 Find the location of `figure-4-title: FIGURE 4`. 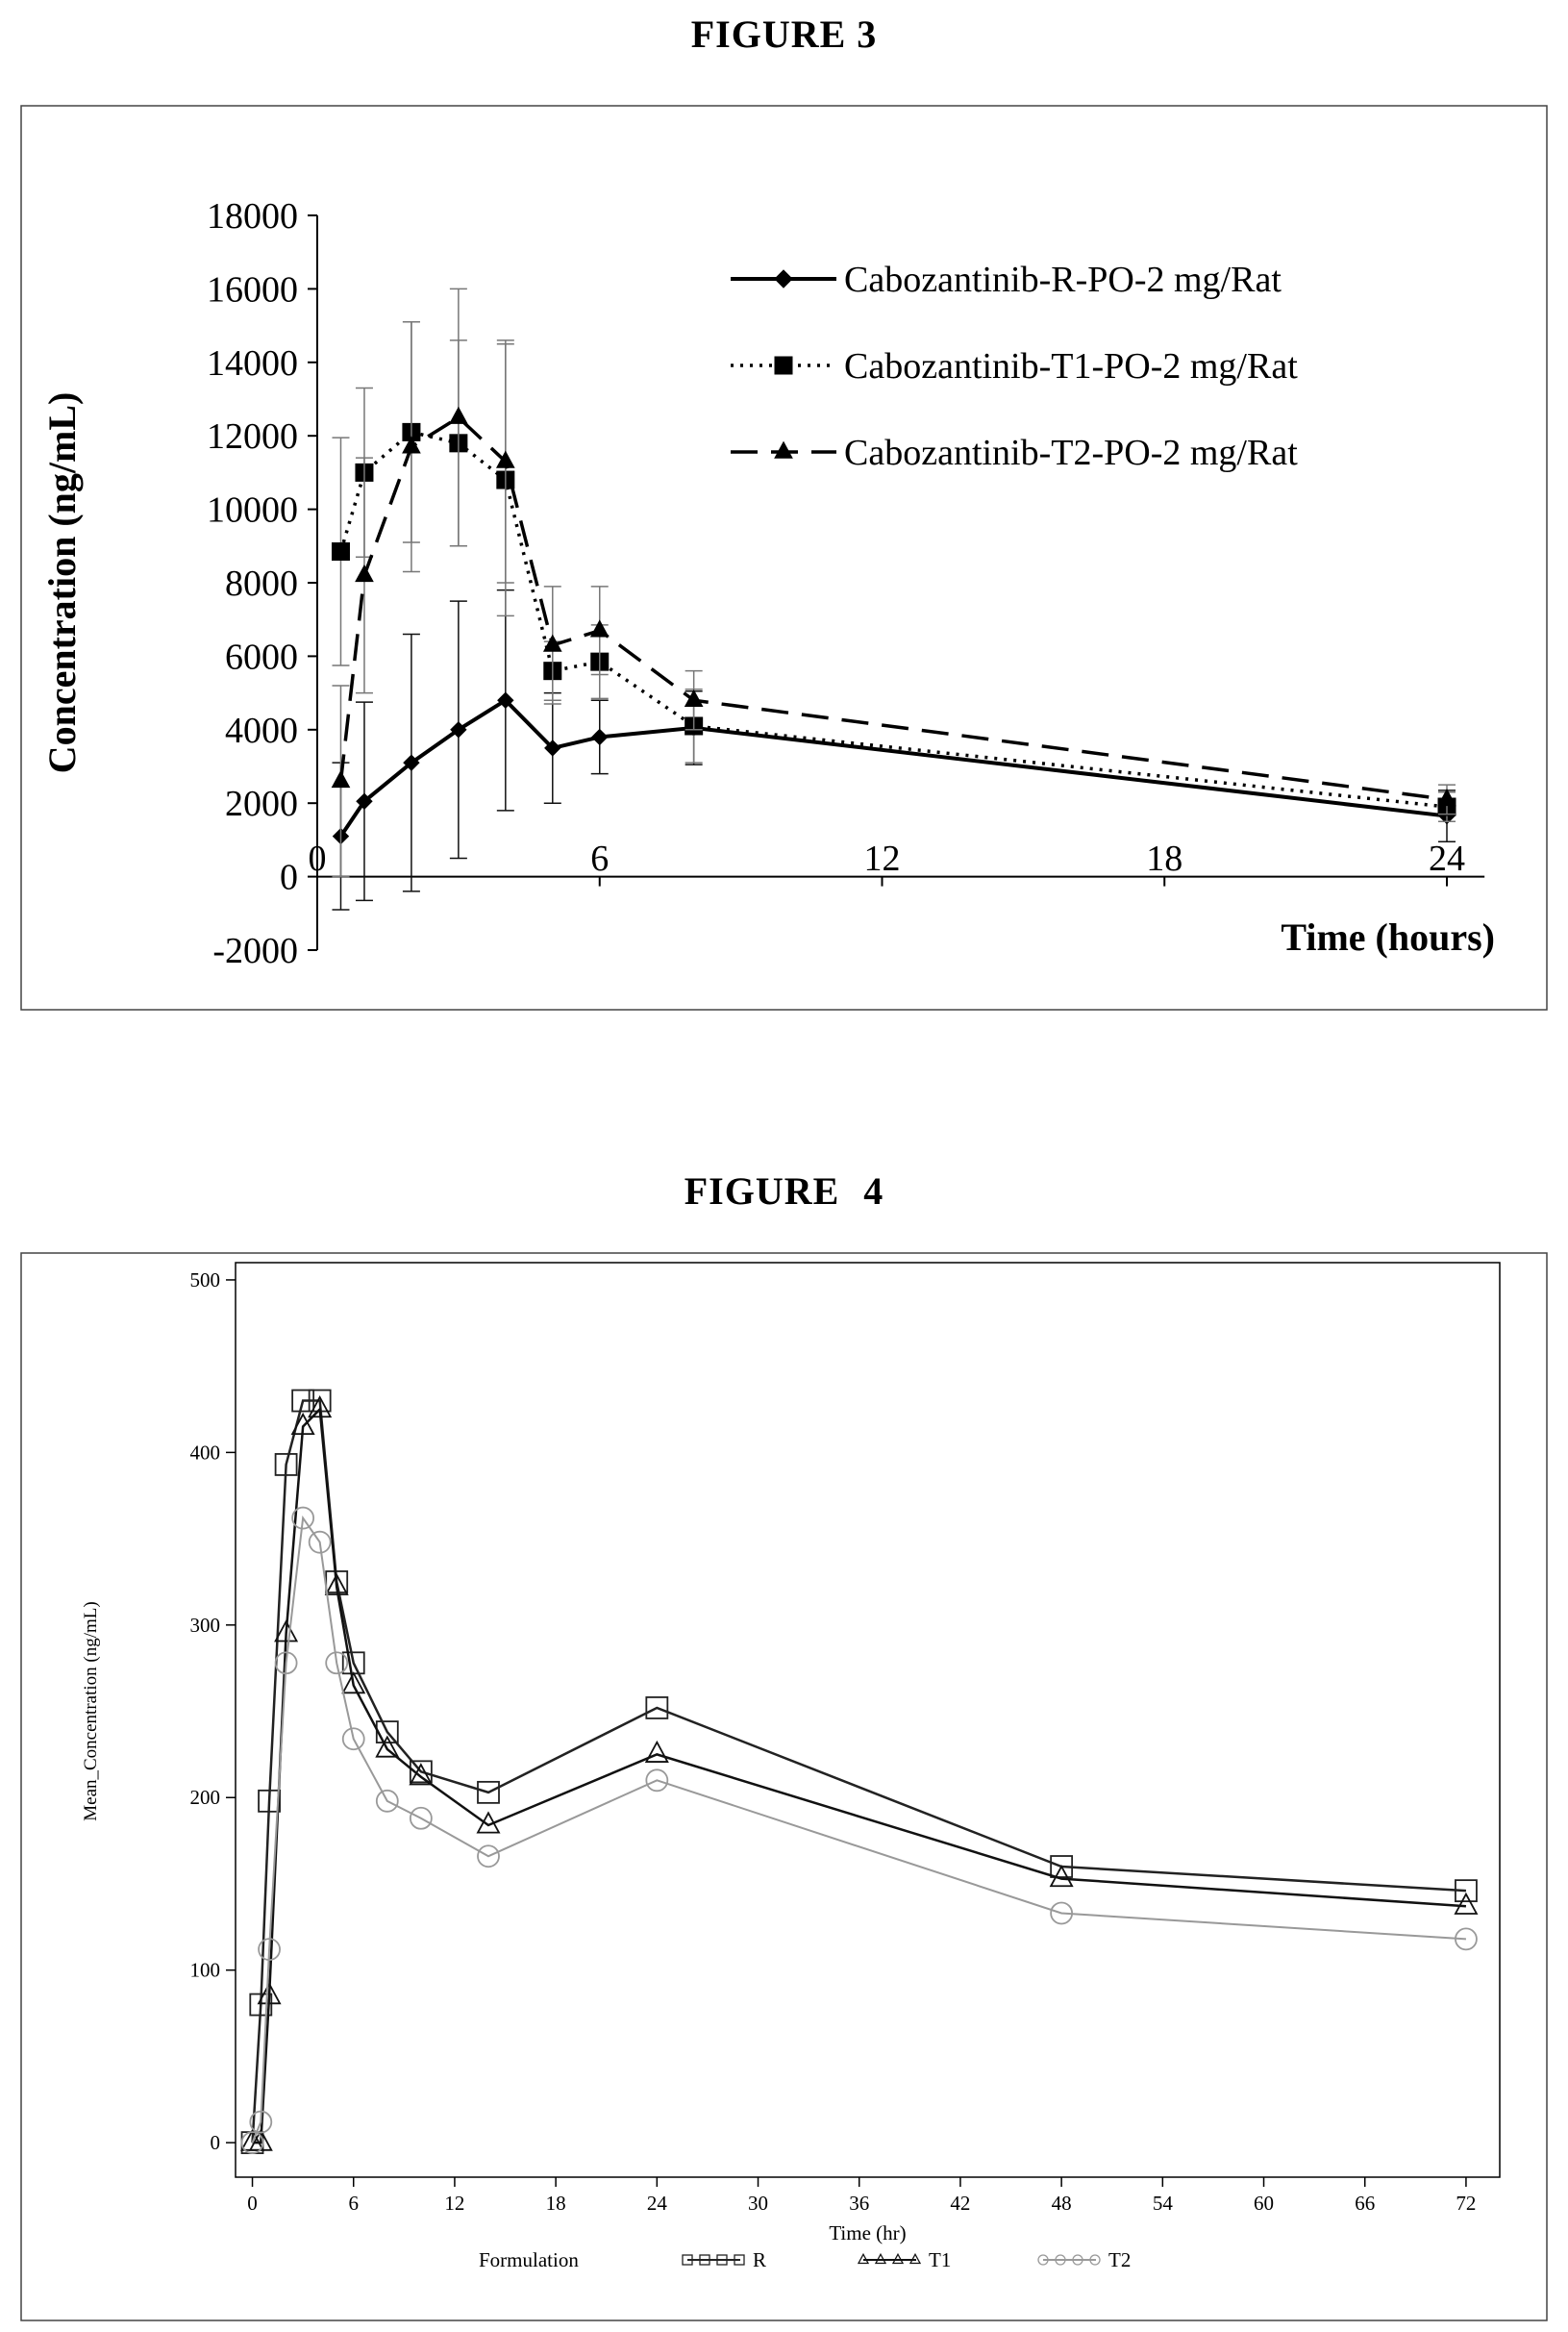

figure-4-title: FIGURE 4 is located at coordinates (784, 1191).